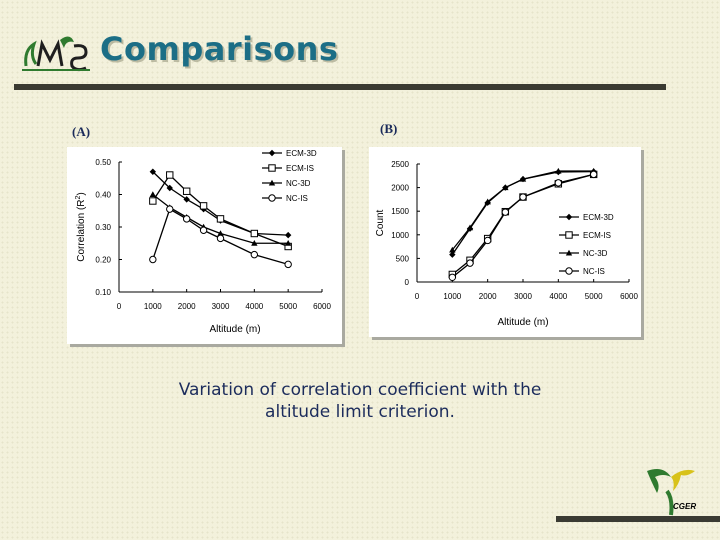 Image resolution: width=720 pixels, height=540 pixels. Describe the element at coordinates (400, 188) in the screenshot. I see `y-tick-label: 2000` at that location.